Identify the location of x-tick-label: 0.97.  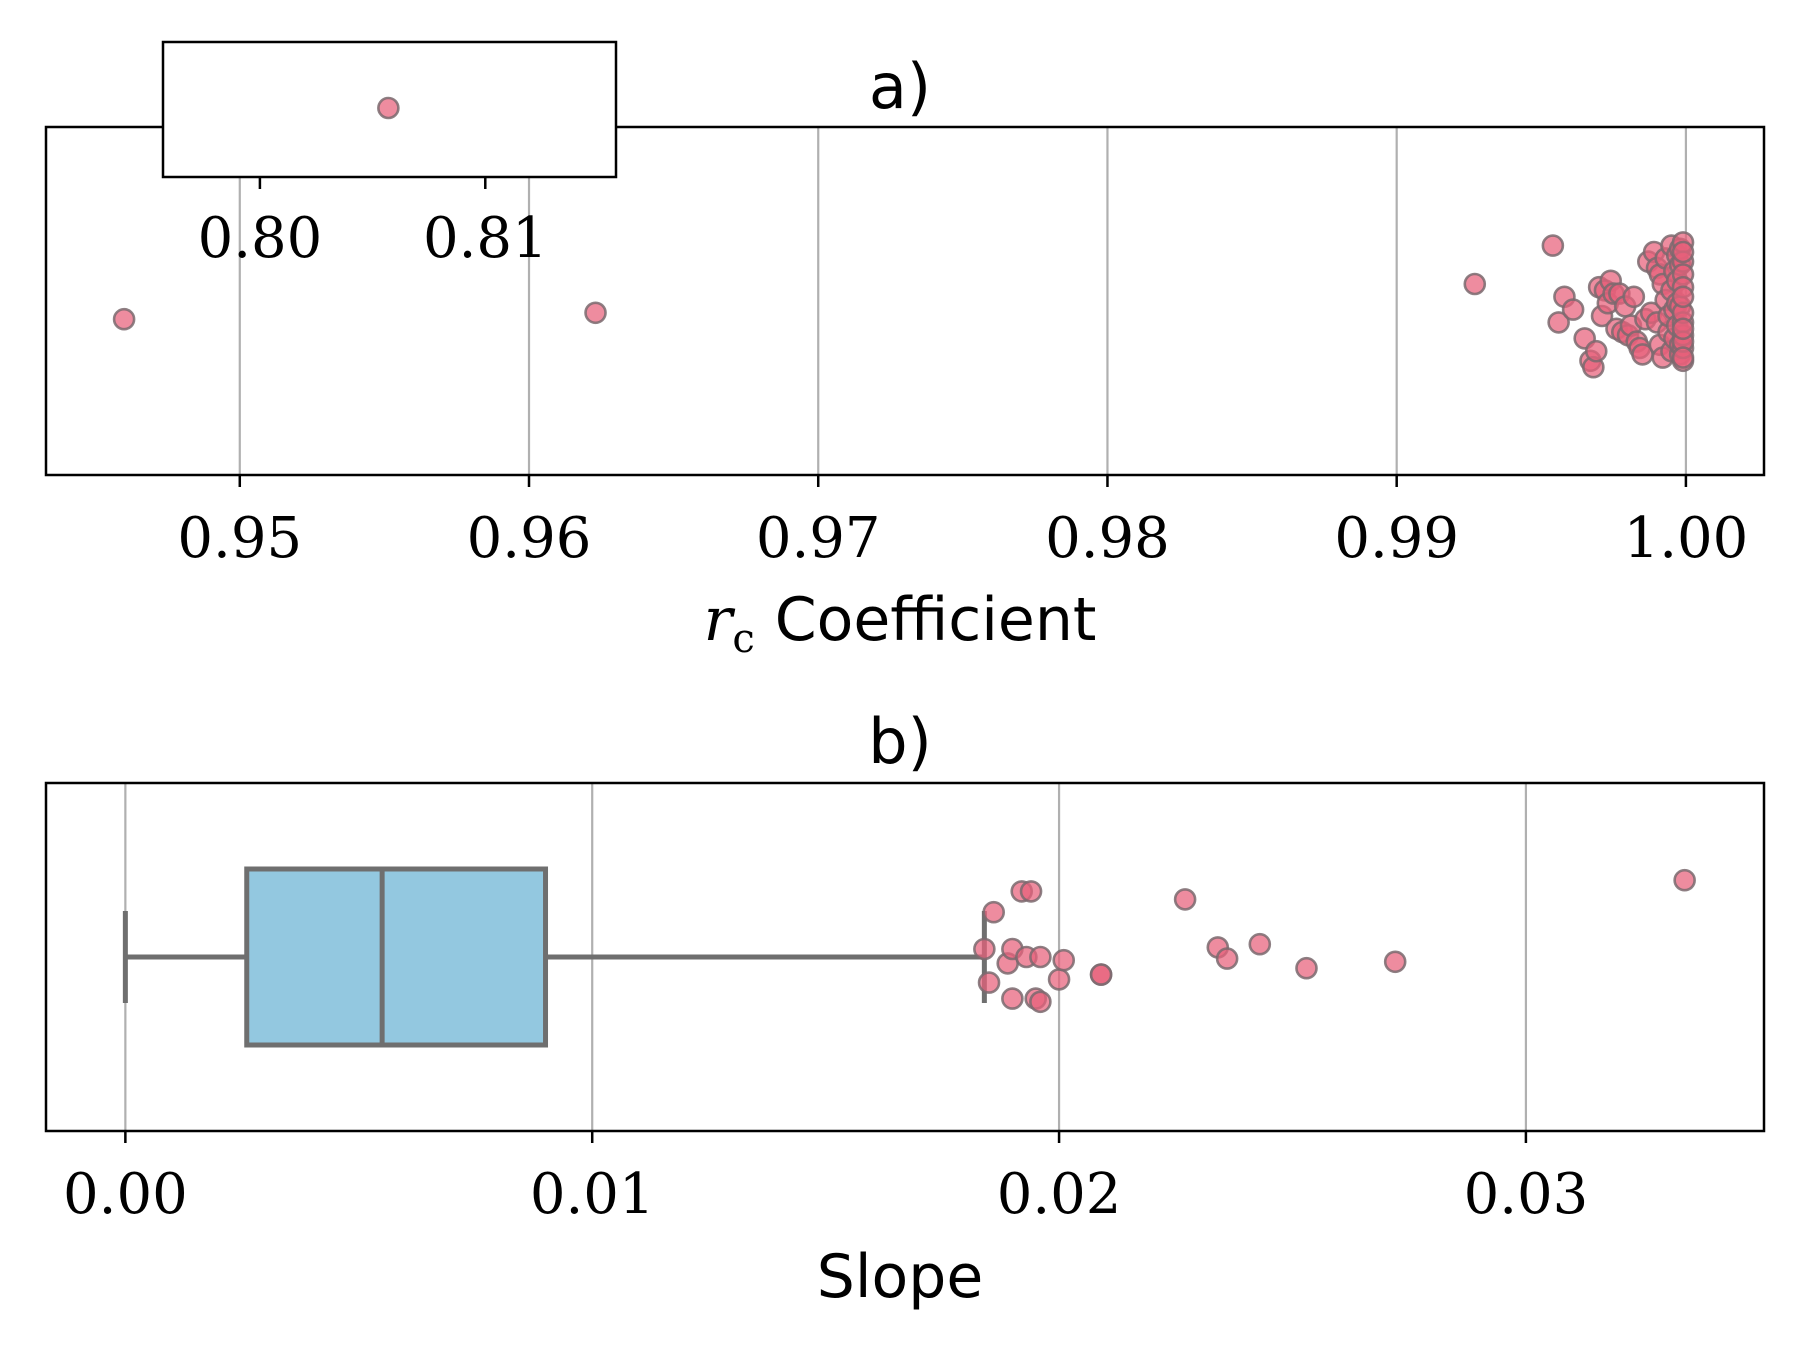
(818, 538).